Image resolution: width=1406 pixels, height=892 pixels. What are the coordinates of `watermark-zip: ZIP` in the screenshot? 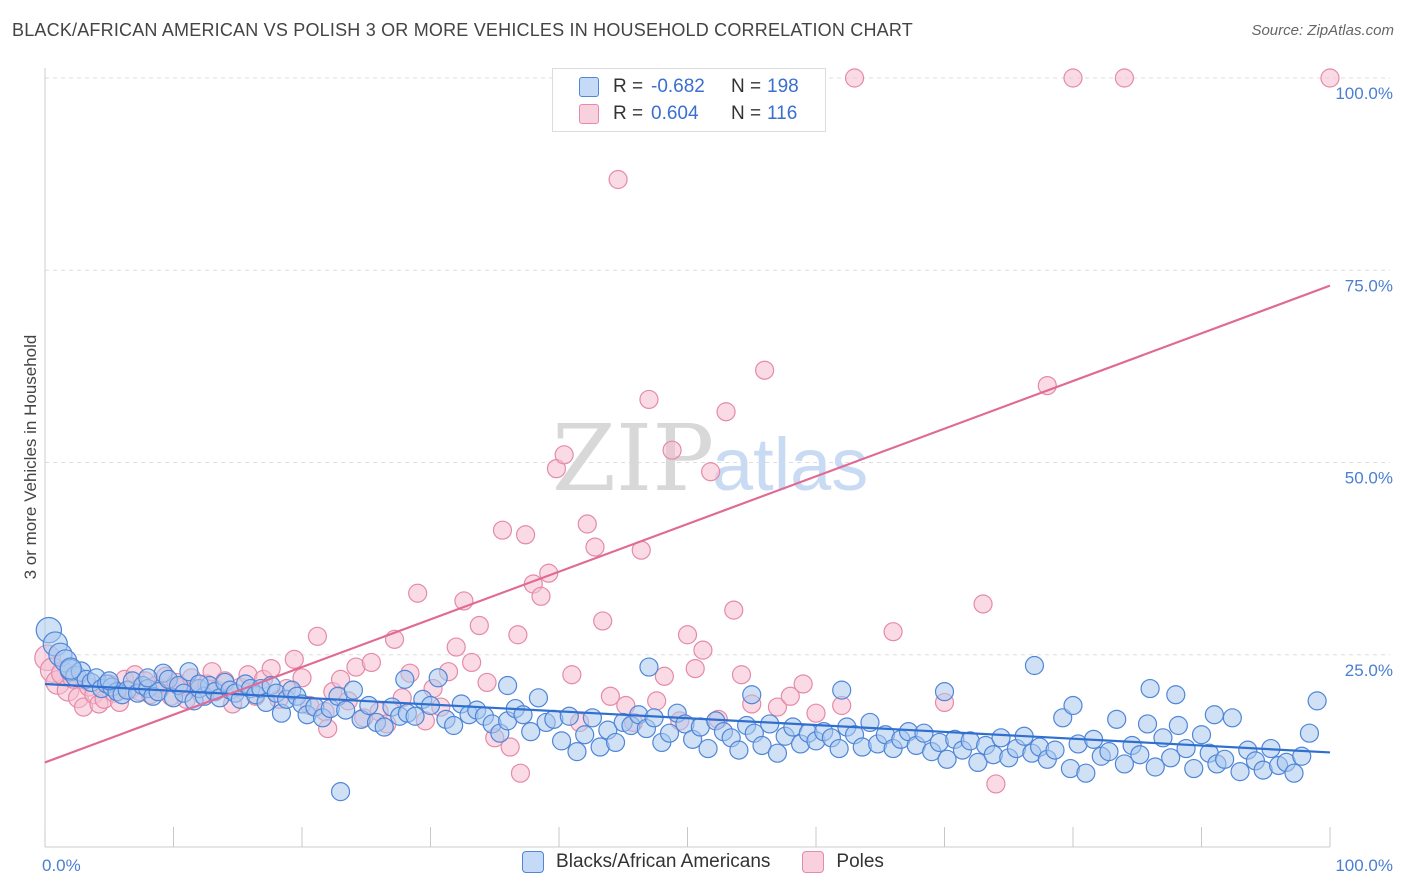 It's located at (633, 458).